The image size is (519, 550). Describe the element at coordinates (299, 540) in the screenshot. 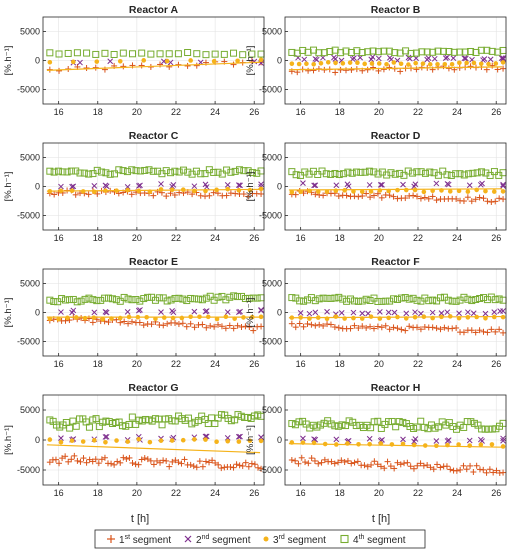

I see `legend-label-3: 3rd segment` at that location.